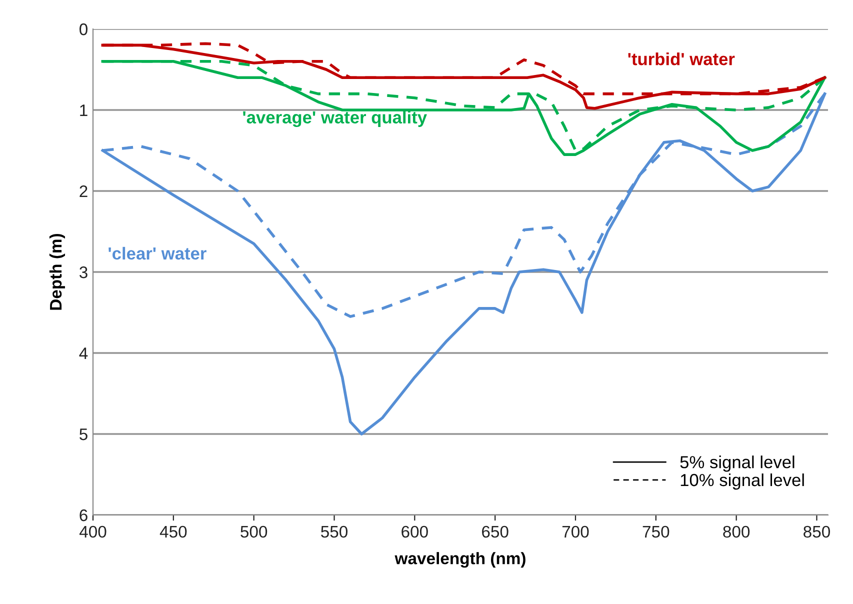 This screenshot has width=853, height=604. Describe the element at coordinates (415, 532) in the screenshot. I see `x-tick-label: 600` at that location.